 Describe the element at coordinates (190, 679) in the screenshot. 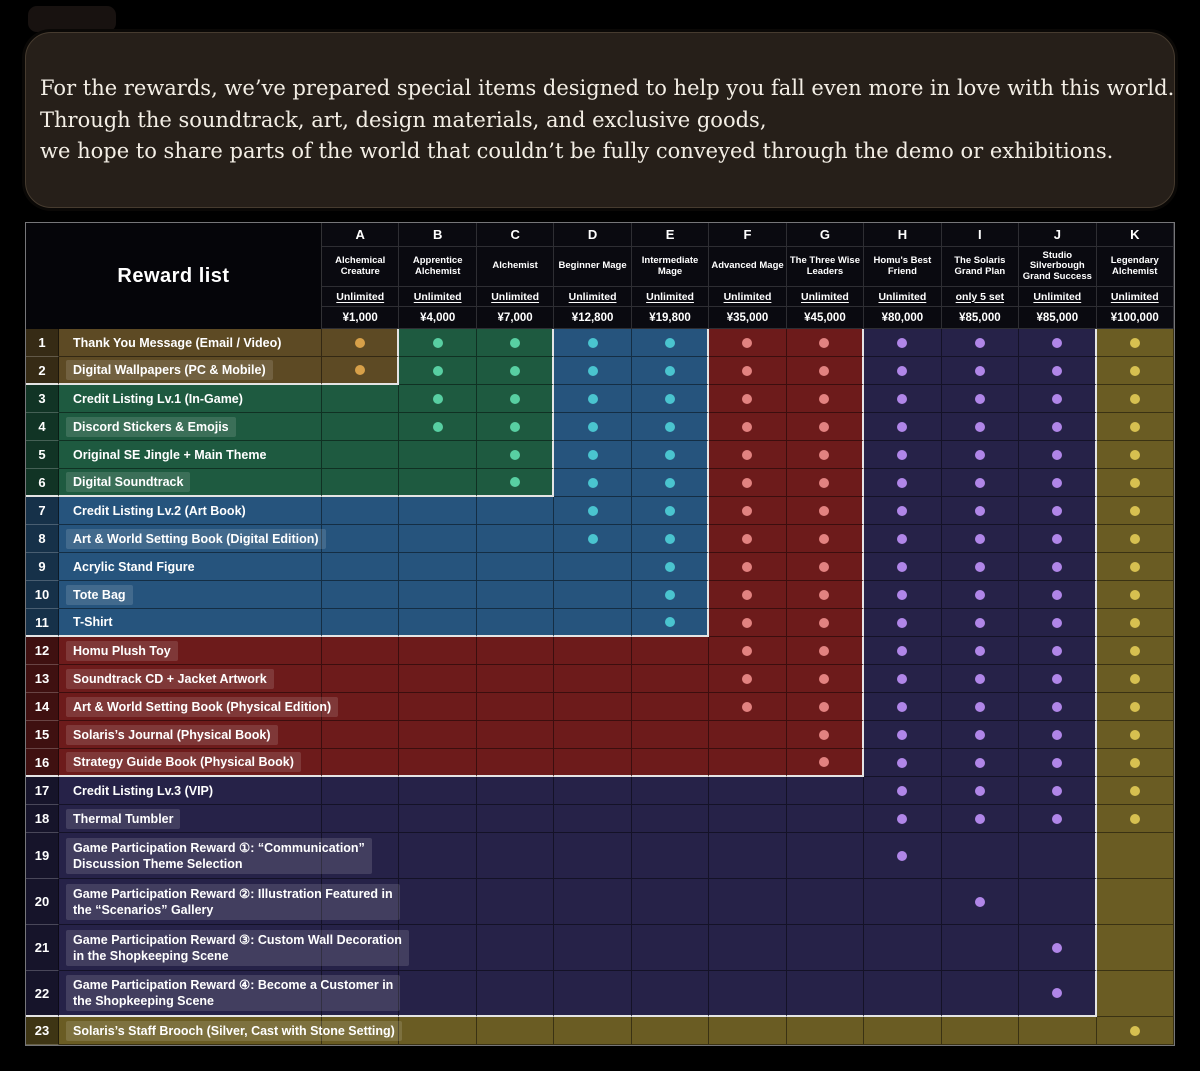

I see `reward-name: Soundtrack CD + Jacket Artwork` at that location.